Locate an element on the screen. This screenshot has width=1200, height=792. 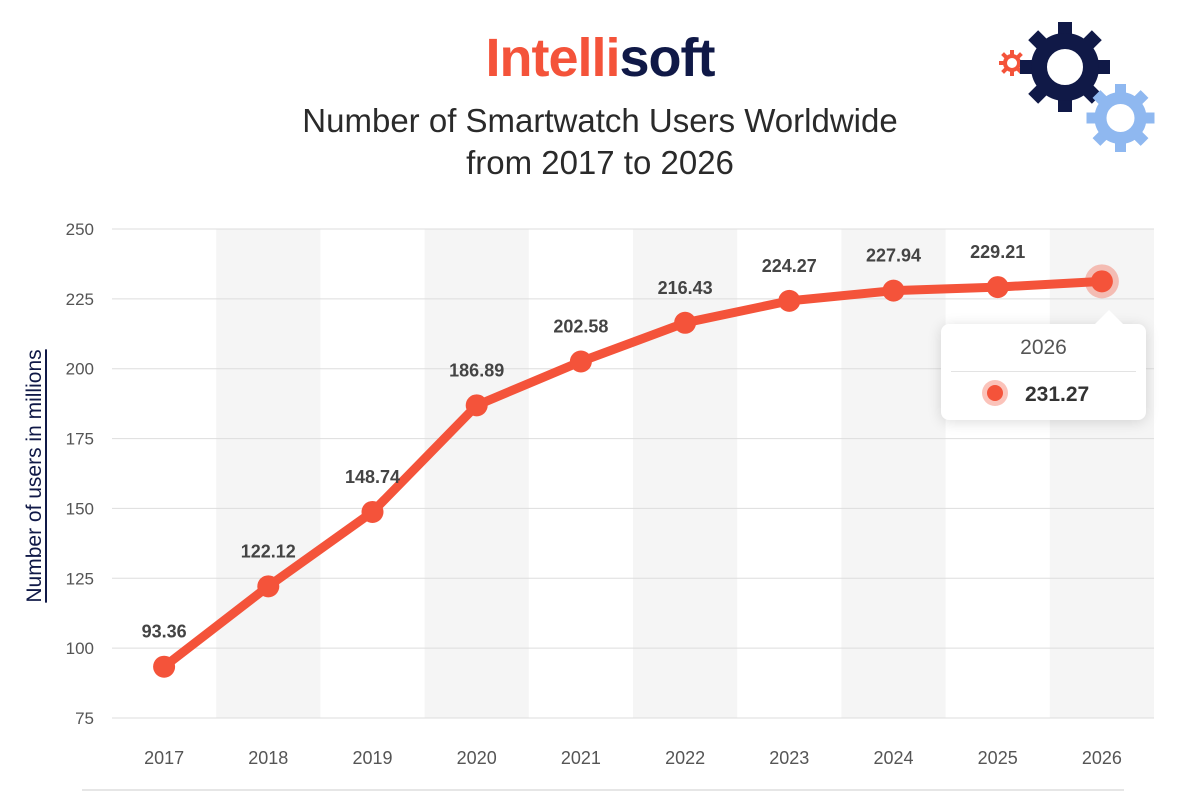
blue-gear-icon is located at coordinates (1120, 118).